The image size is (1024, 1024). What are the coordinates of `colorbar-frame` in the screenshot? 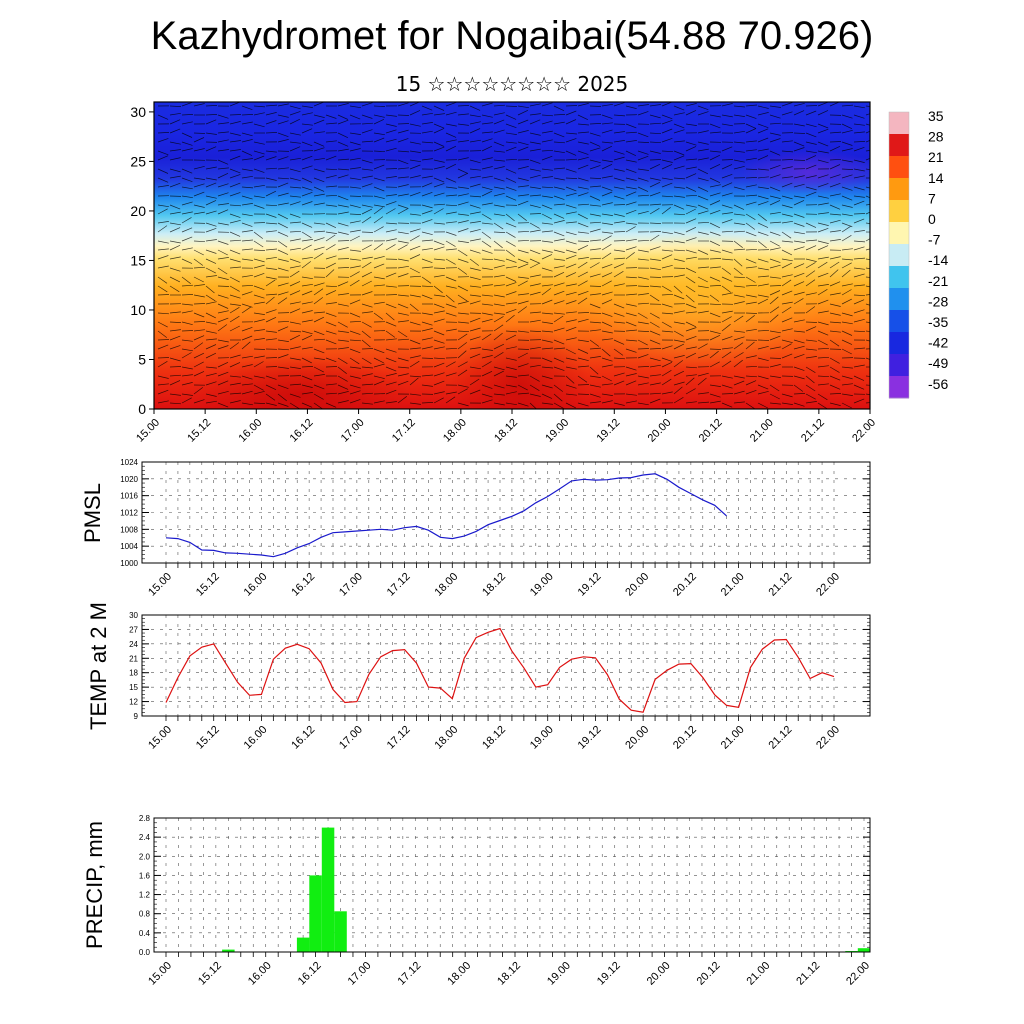 It's located at (899, 255).